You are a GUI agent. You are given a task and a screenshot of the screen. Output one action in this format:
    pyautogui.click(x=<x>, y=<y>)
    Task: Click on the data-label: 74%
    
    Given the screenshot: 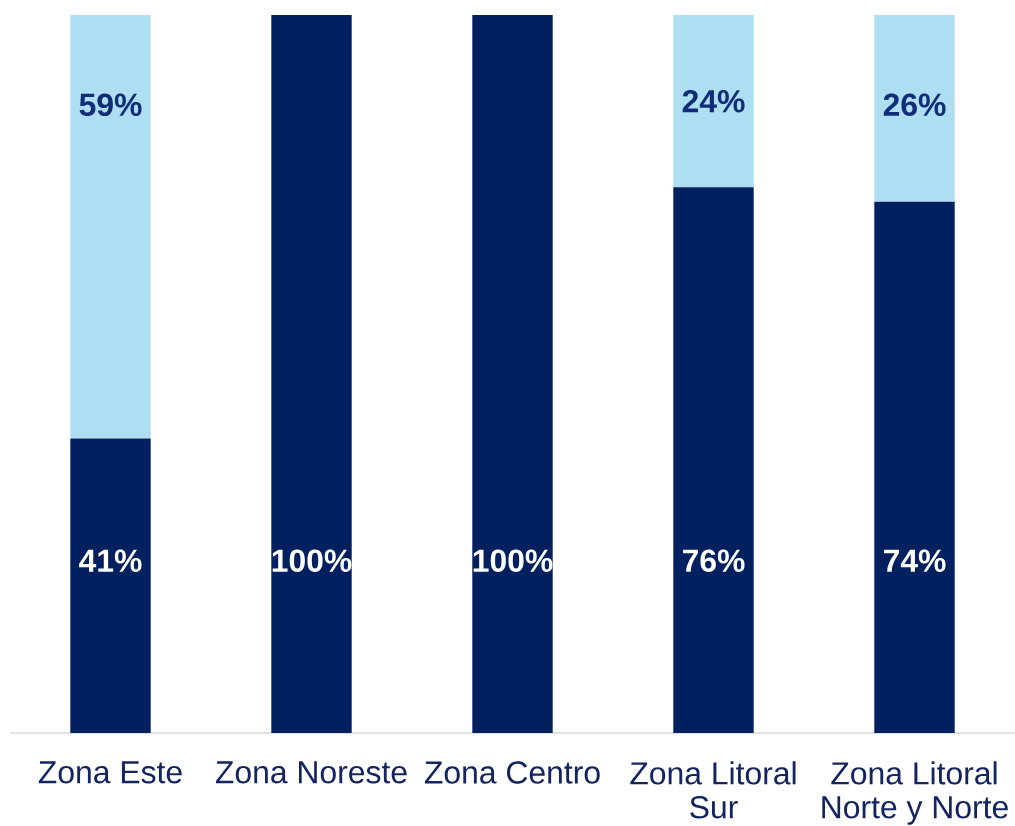 What is the action you would take?
    pyautogui.click(x=914, y=560)
    